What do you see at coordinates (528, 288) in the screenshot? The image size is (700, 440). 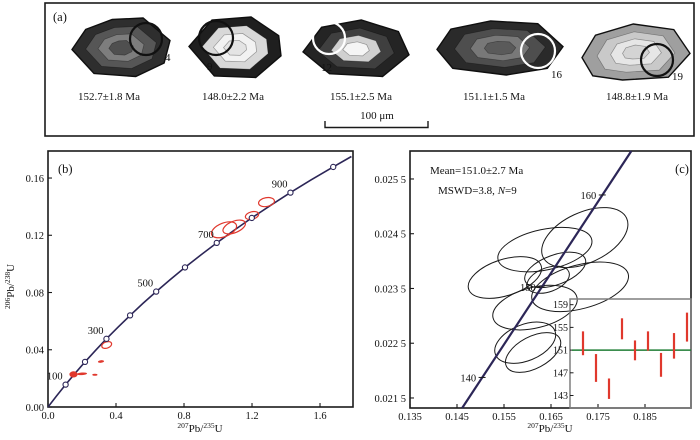 I see `concordia-age-label: 150` at bounding box center [528, 288].